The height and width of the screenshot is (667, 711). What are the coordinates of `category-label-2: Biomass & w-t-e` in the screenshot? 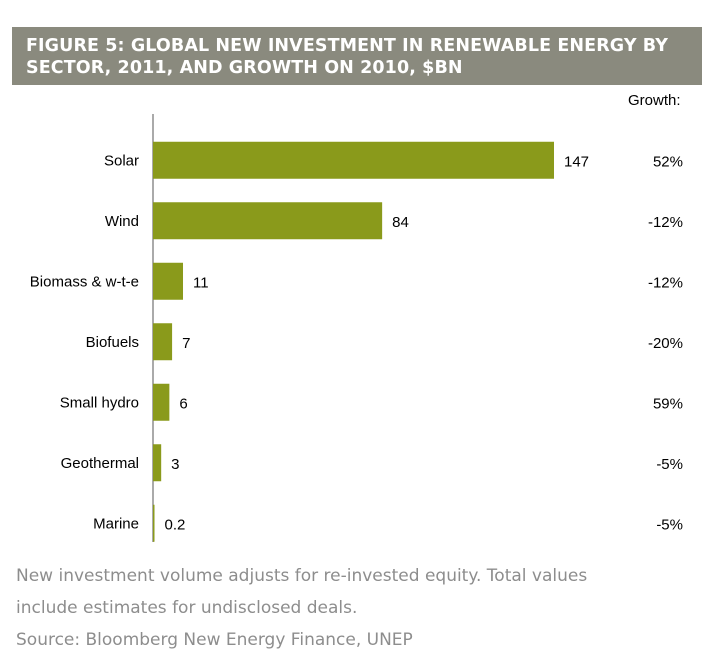 It's located at (84, 281).